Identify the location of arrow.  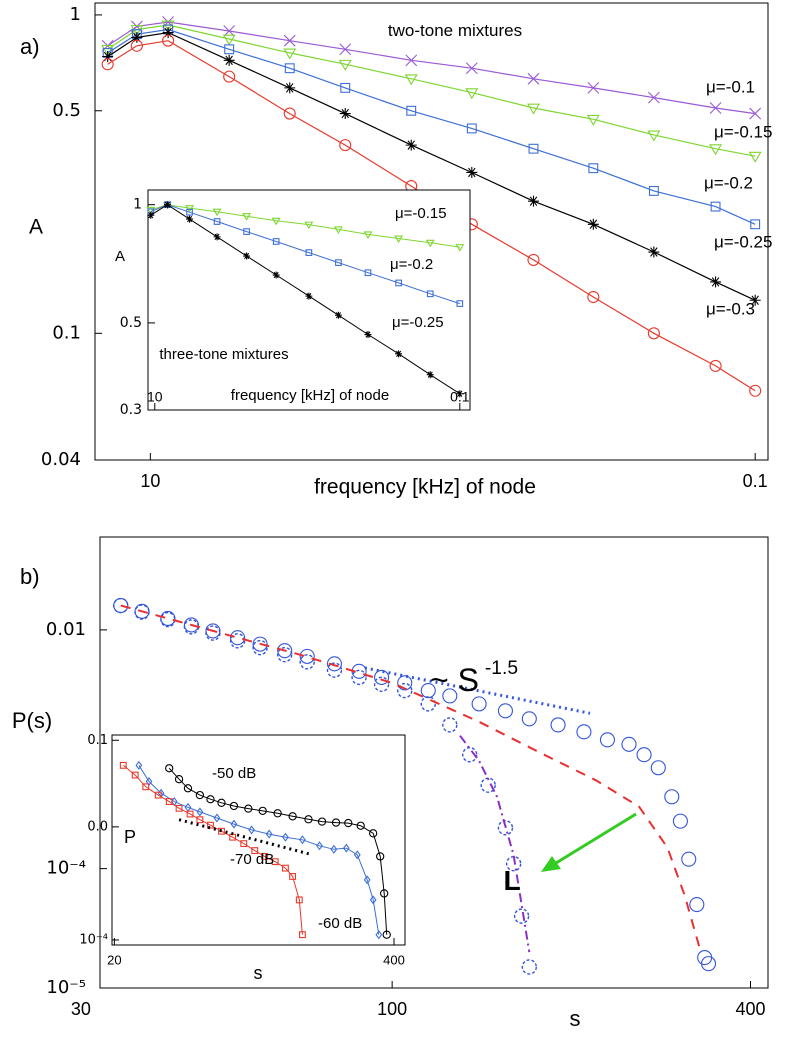
(589, 842).